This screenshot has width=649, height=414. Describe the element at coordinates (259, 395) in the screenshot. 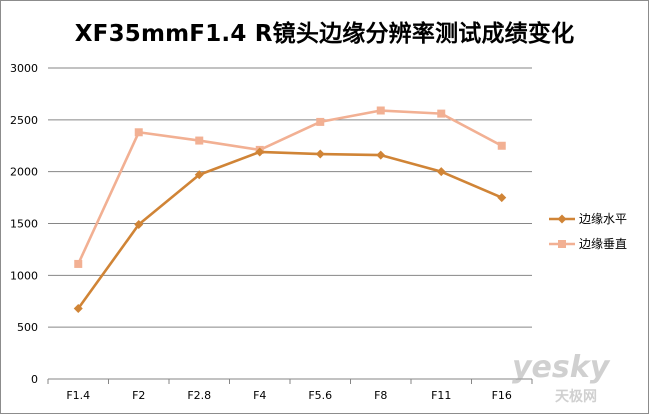

I see `x-tick-label: F4` at that location.